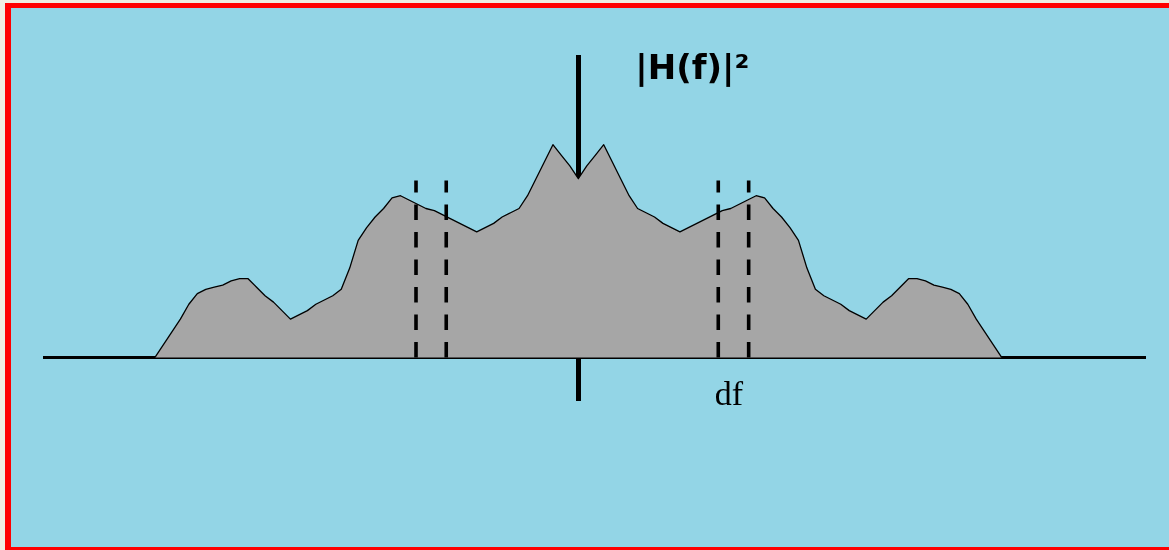  Describe the element at coordinates (692, 67) in the screenshot. I see `y-axis-title: |H(f)|²` at that location.